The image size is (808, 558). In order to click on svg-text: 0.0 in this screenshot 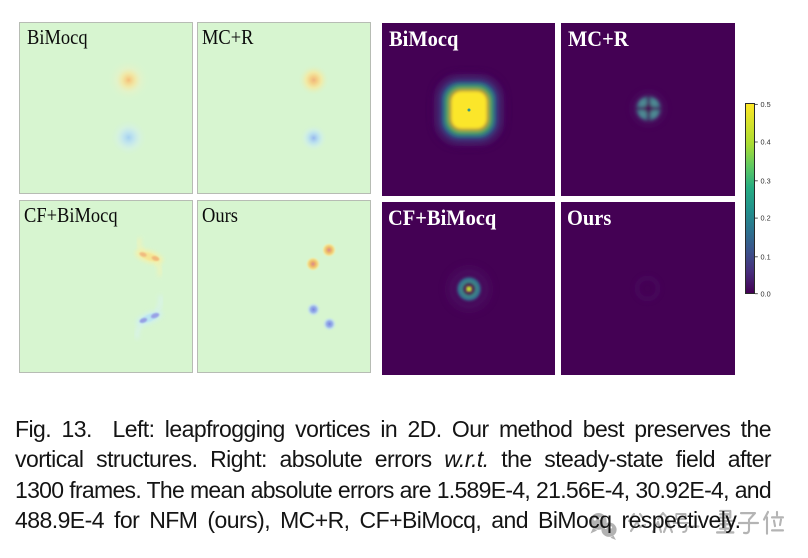, I will do `click(766, 293)`.